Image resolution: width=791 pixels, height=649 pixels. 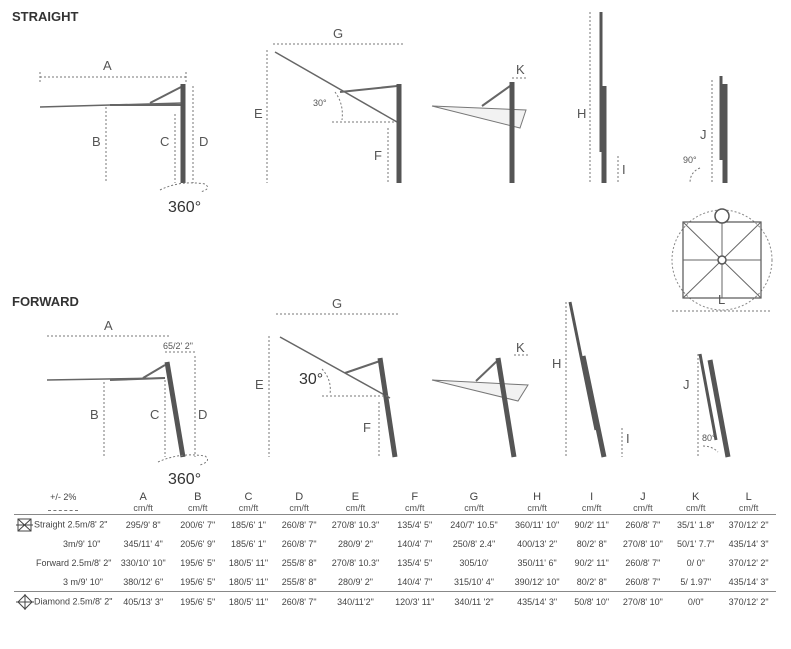 I want to click on row-label-cell: Straight 2.5m/8' 2", so click(x=63, y=524).